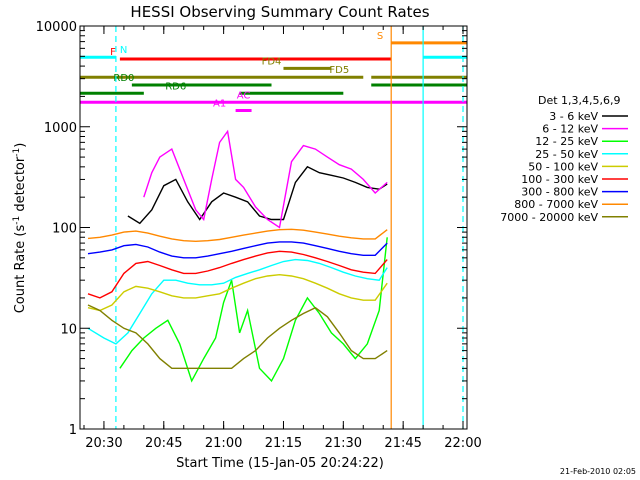 The height and width of the screenshot is (480, 640). What do you see at coordinates (257, 195) in the screenshot?
I see `series-line-3-6-kev` at bounding box center [257, 195].